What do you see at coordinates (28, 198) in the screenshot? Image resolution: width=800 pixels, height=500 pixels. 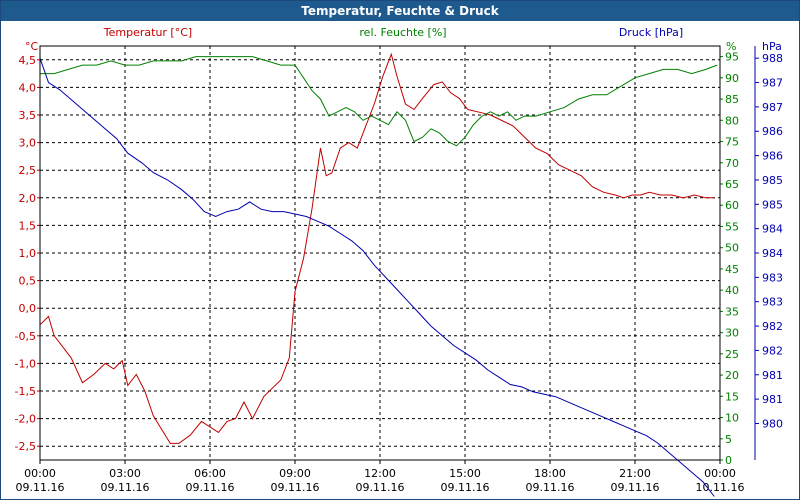 I see `temperature-tick-label: 2,0` at bounding box center [28, 198].